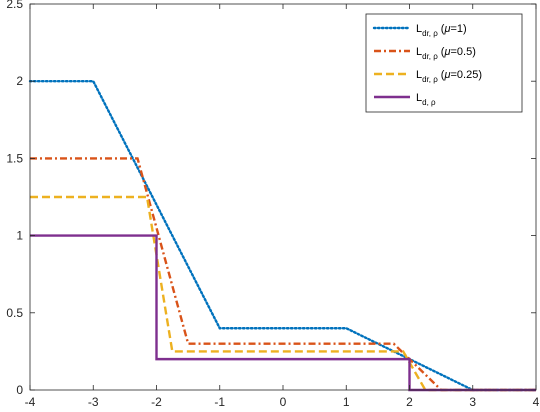 This screenshot has height=412, width=540. What do you see at coordinates (536, 402) in the screenshot?
I see `x-tick-label: 4` at bounding box center [536, 402].